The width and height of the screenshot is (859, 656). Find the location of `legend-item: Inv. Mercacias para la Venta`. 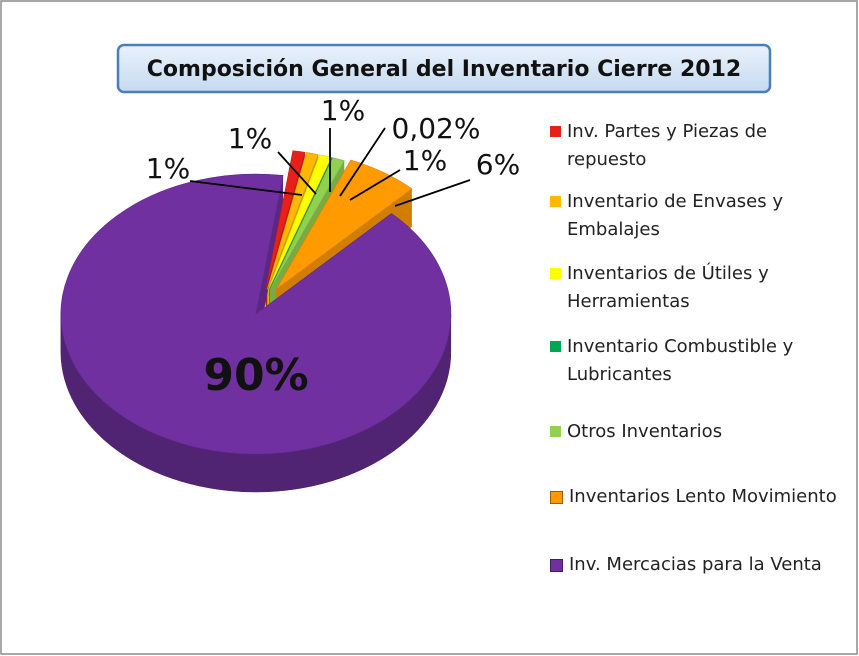

legend-item: Inv. Mercacias para la Venta is located at coordinates (695, 565).